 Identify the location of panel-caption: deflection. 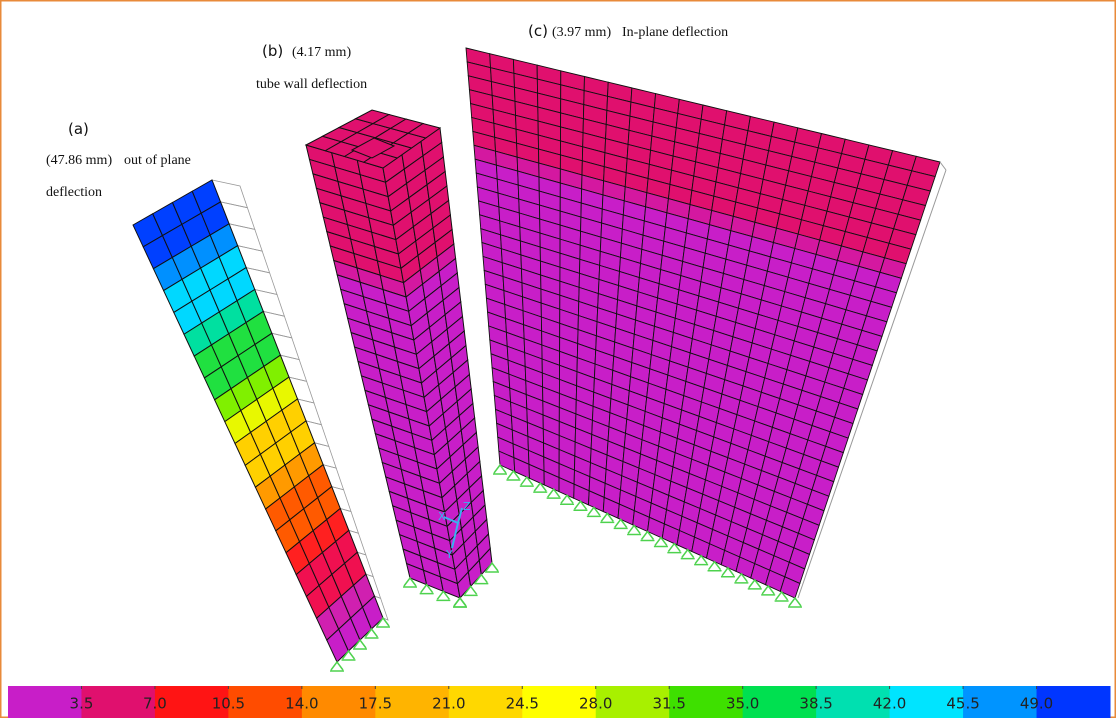
(74, 192).